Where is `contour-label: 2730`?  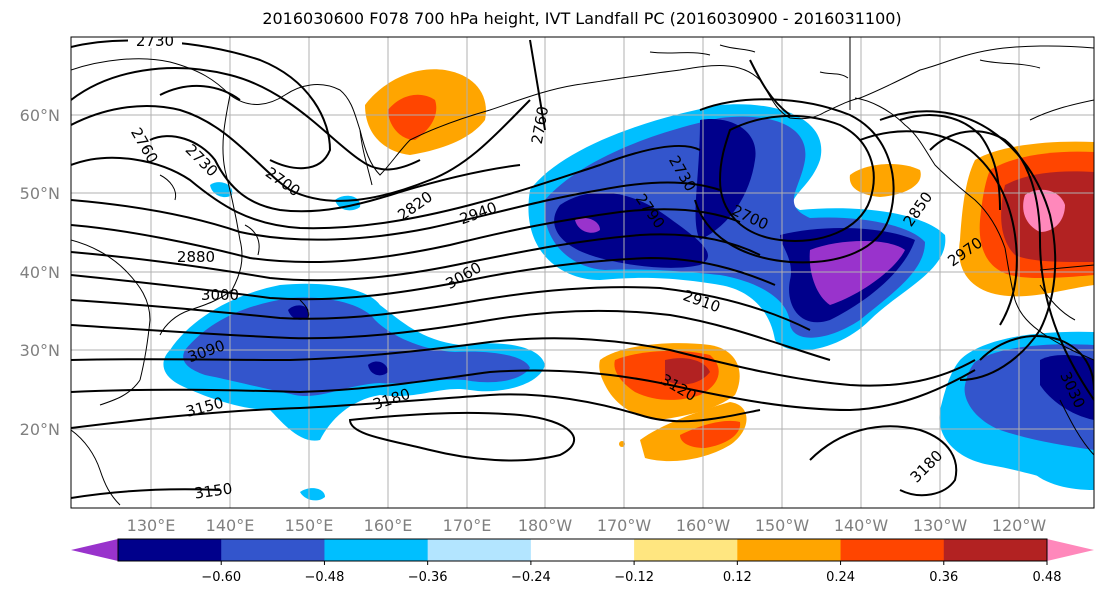
contour-label: 2730 is located at coordinates (155, 41).